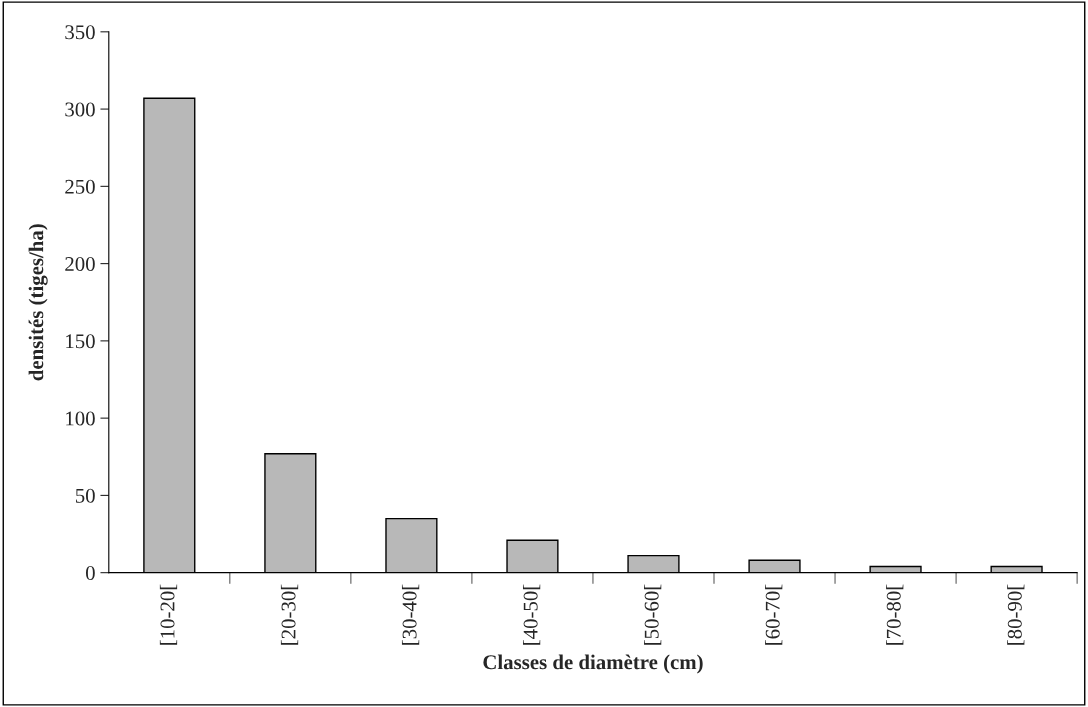 Image resolution: width=1088 pixels, height=707 pixels. What do you see at coordinates (895, 614) in the screenshot?
I see `x-tick-label: [70-80[` at bounding box center [895, 614].